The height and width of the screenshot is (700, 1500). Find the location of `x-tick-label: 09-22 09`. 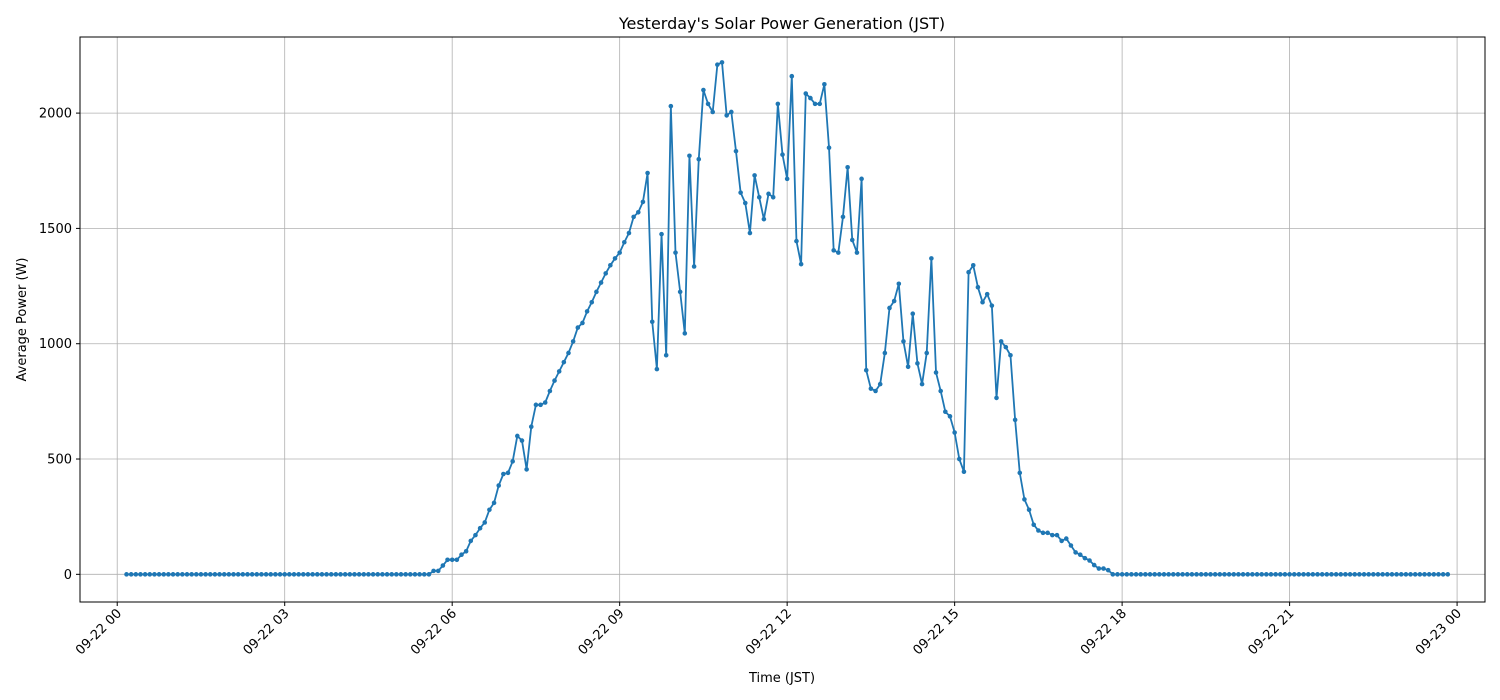

x-tick-label: 09-22 09 is located at coordinates (602, 632).